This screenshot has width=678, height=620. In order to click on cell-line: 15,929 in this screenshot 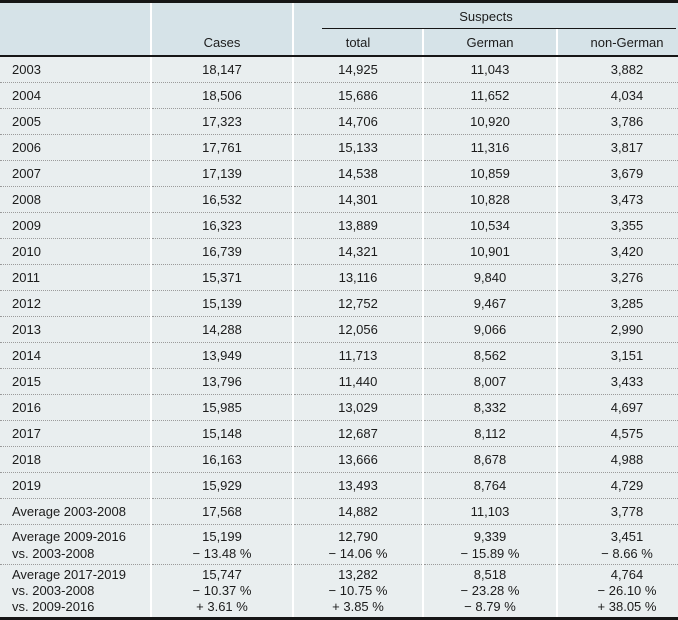, I will do `click(222, 485)`.